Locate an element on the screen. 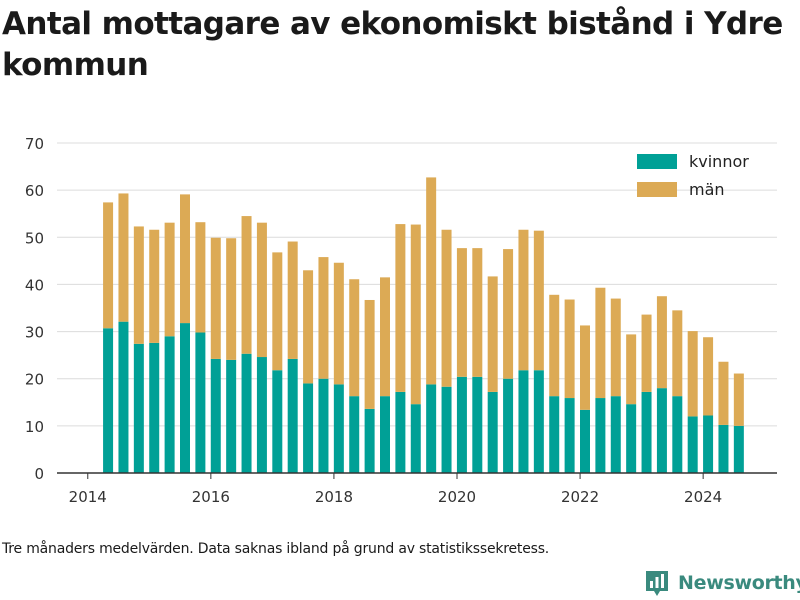  x-tick-label: 2016 is located at coordinates (211, 497).